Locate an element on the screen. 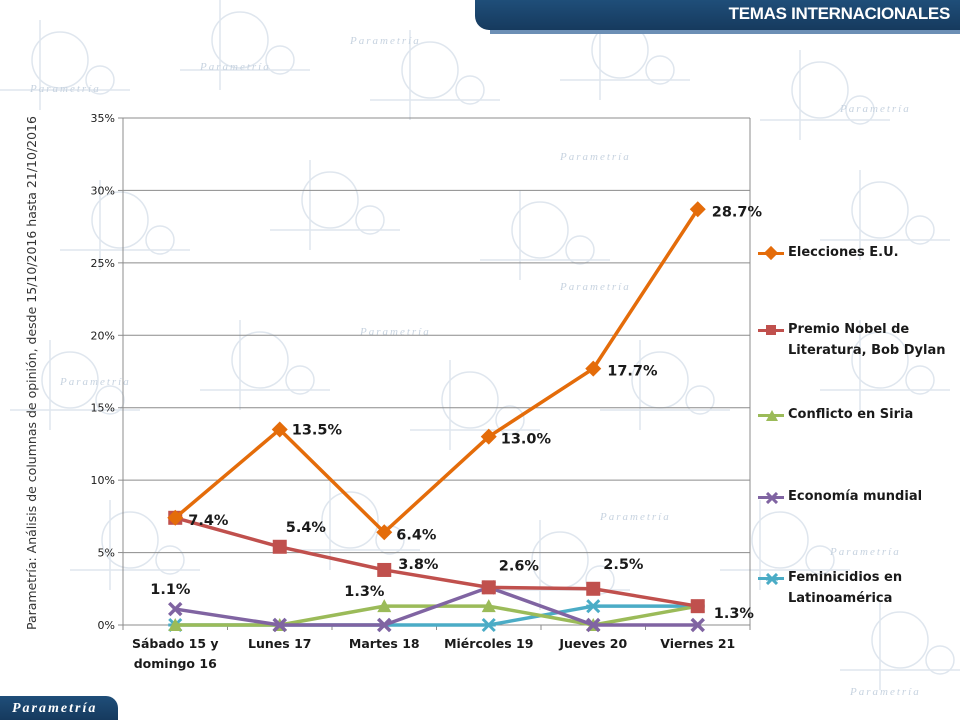 Image resolution: width=960 pixels, height=720 pixels. y-tick-label: 10% is located at coordinates (103, 480).